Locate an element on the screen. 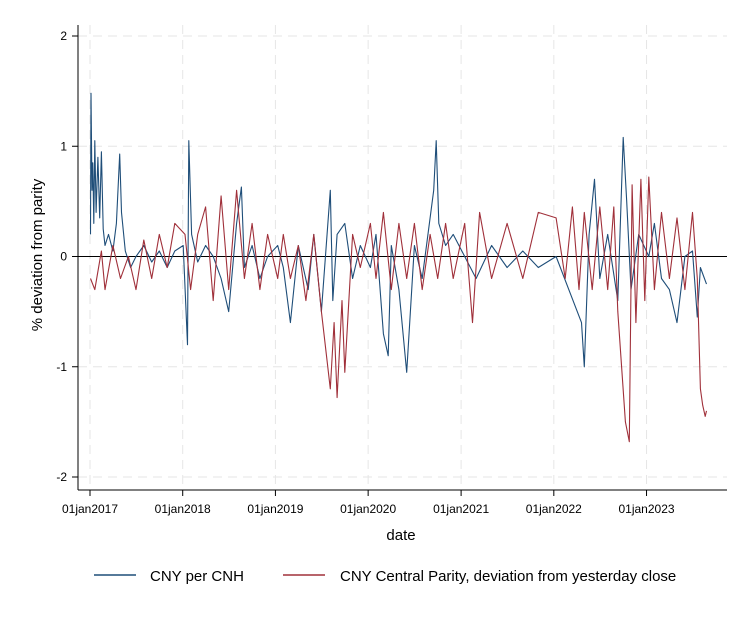 Image resolution: width=748 pixels, height=624 pixels. x-tick-label: 01jan2022 is located at coordinates (554, 509).